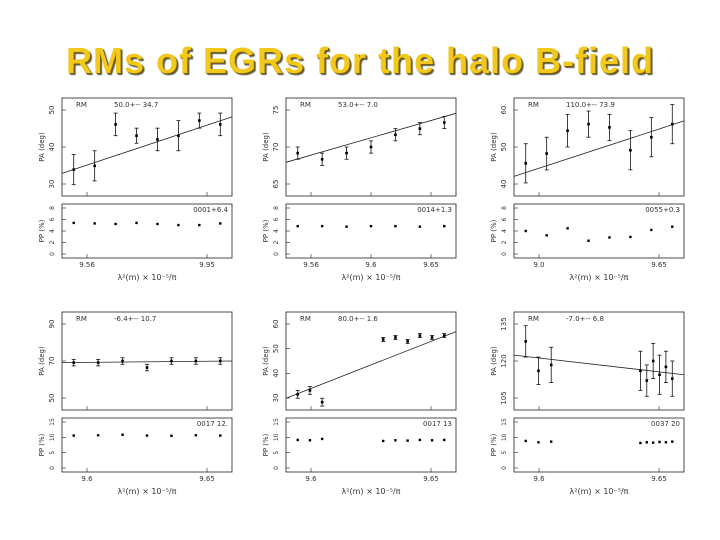 The height and width of the screenshot is (540, 720). What do you see at coordinates (434, 210) in the screenshot?
I see `source-name: 0014+1.3` at bounding box center [434, 210].